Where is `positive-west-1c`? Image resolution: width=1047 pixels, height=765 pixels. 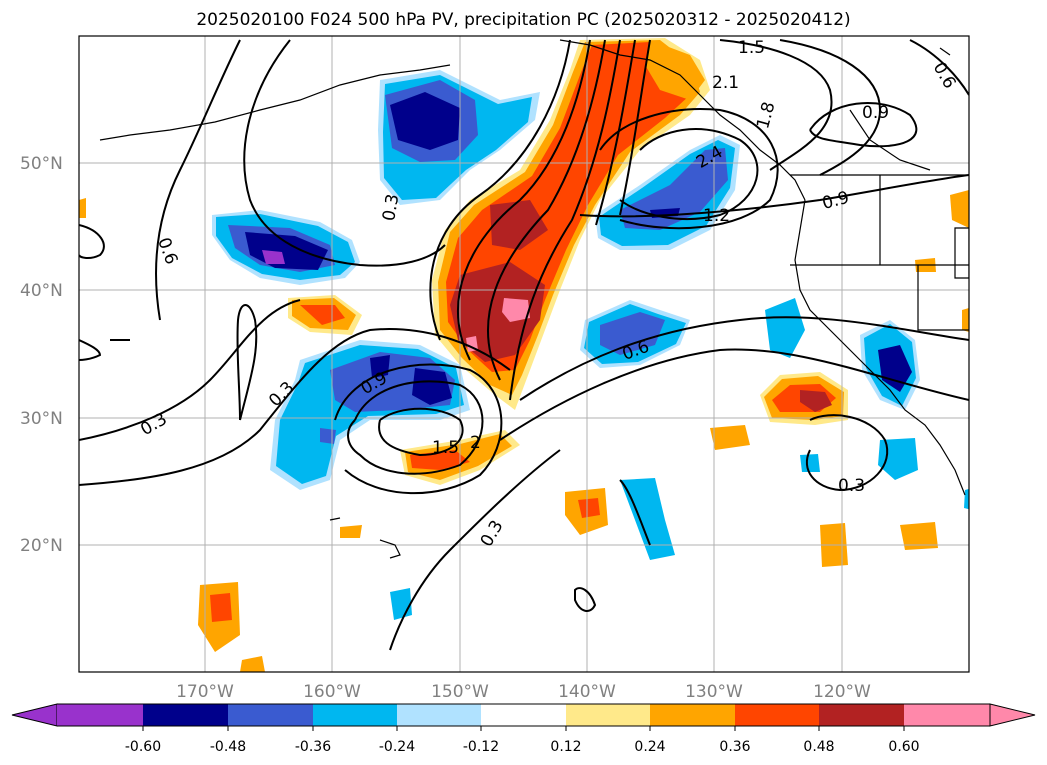 positive-west-1c is located at coordinates (322, 315).